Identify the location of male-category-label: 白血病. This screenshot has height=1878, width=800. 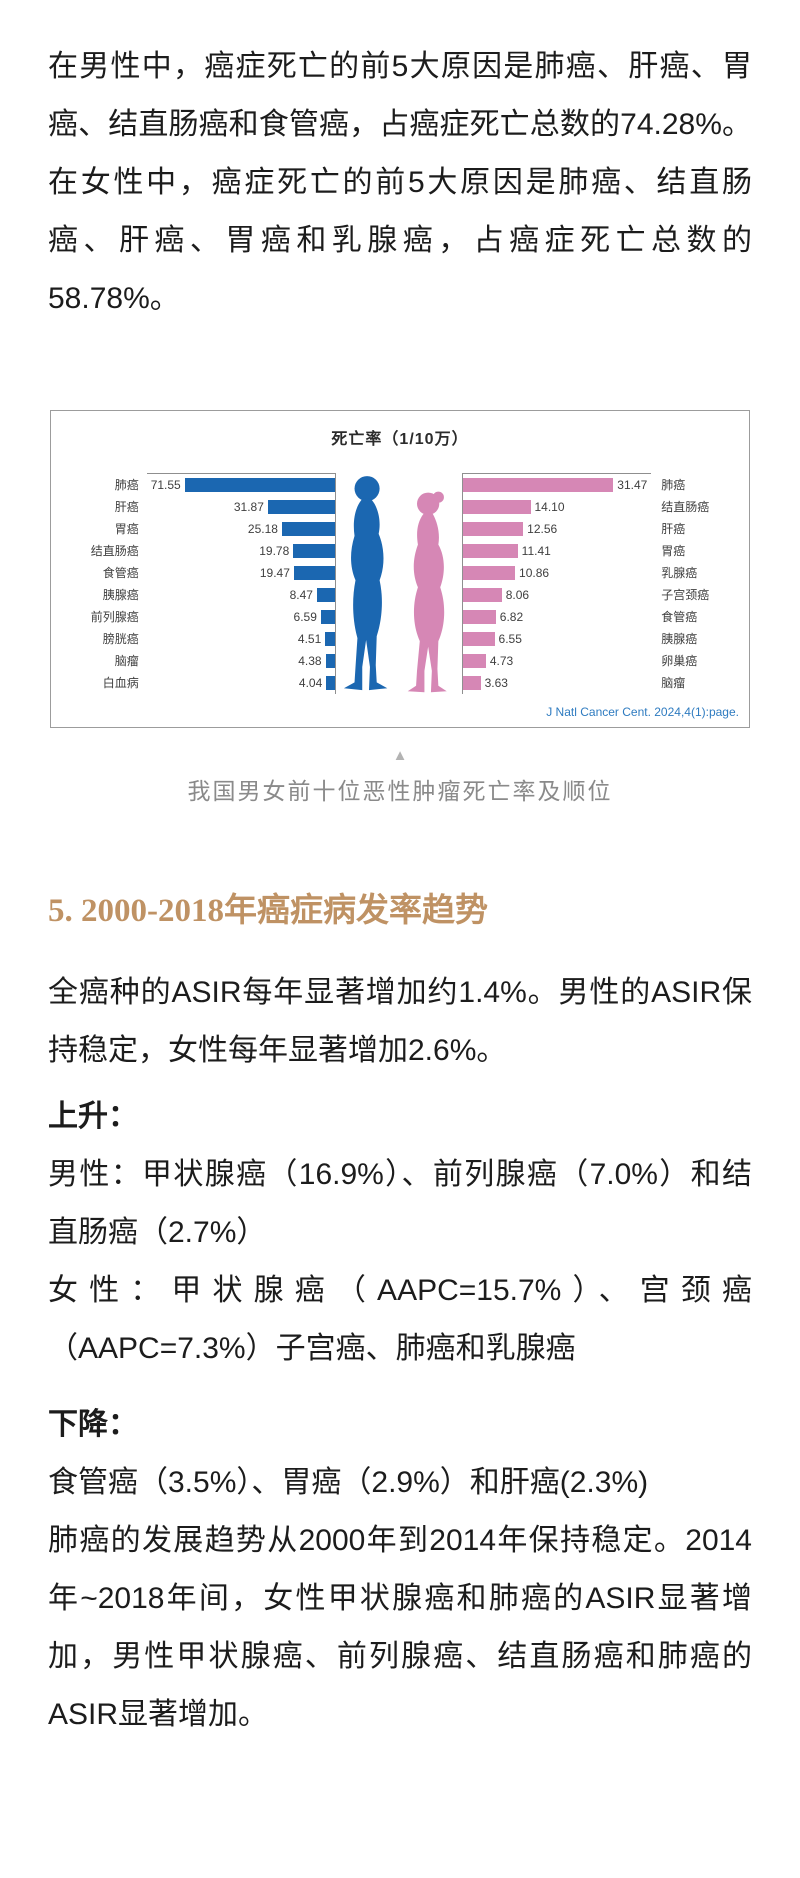
(120, 683).